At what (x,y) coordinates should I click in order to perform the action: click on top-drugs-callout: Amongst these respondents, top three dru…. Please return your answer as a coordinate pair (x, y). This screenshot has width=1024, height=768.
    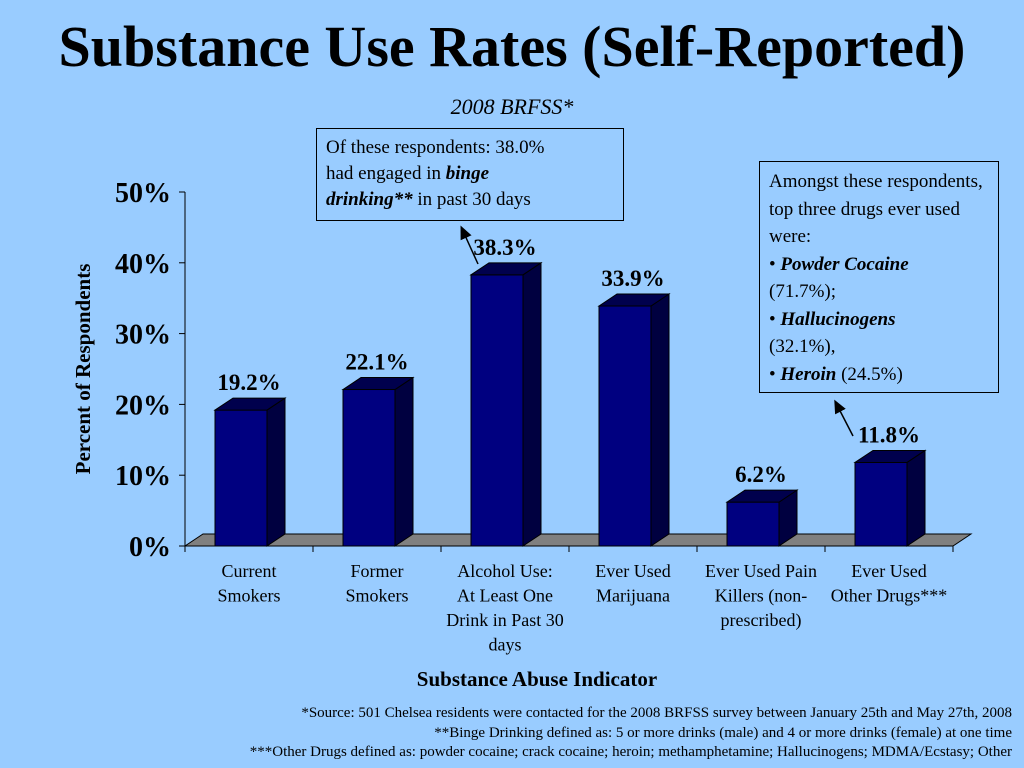
    Looking at the image, I should click on (879, 277).